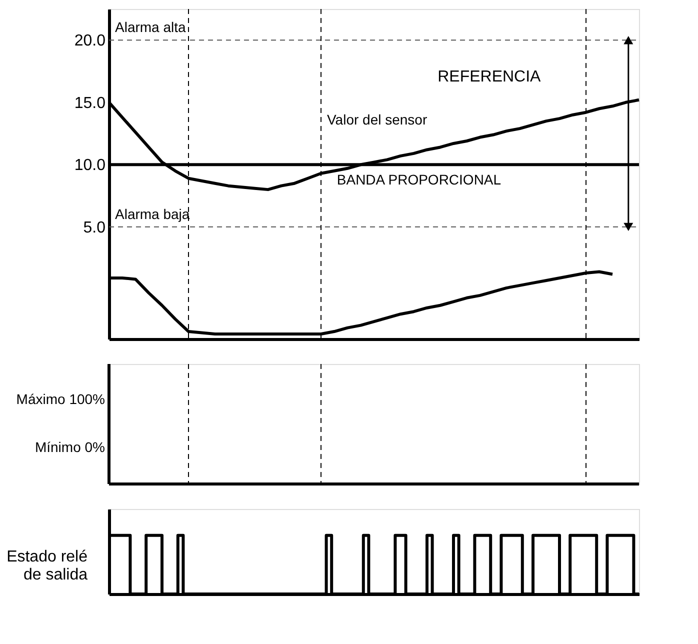 The width and height of the screenshot is (698, 644). Describe the element at coordinates (60, 399) in the screenshot. I see `text: Máximo 100%` at that location.